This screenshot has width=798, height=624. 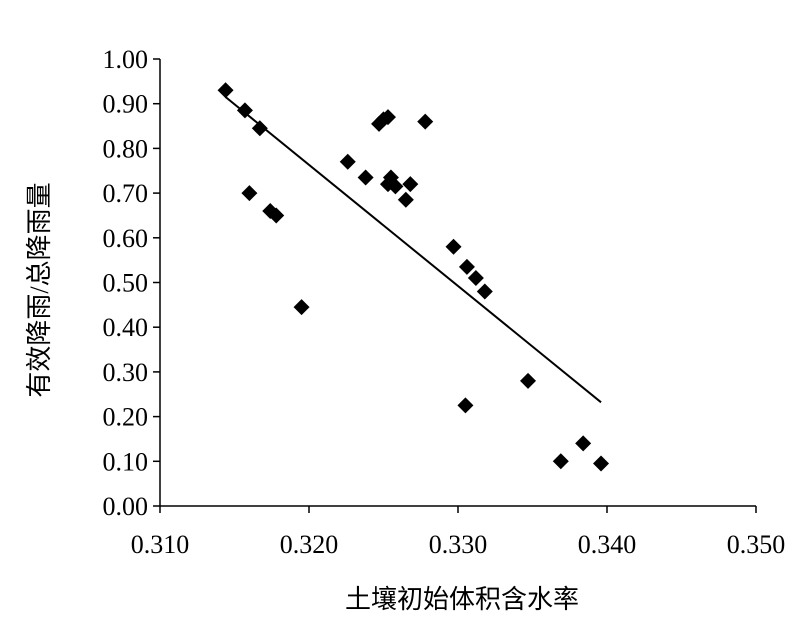 I want to click on x-tick-label: 0.320, so click(x=309, y=544).